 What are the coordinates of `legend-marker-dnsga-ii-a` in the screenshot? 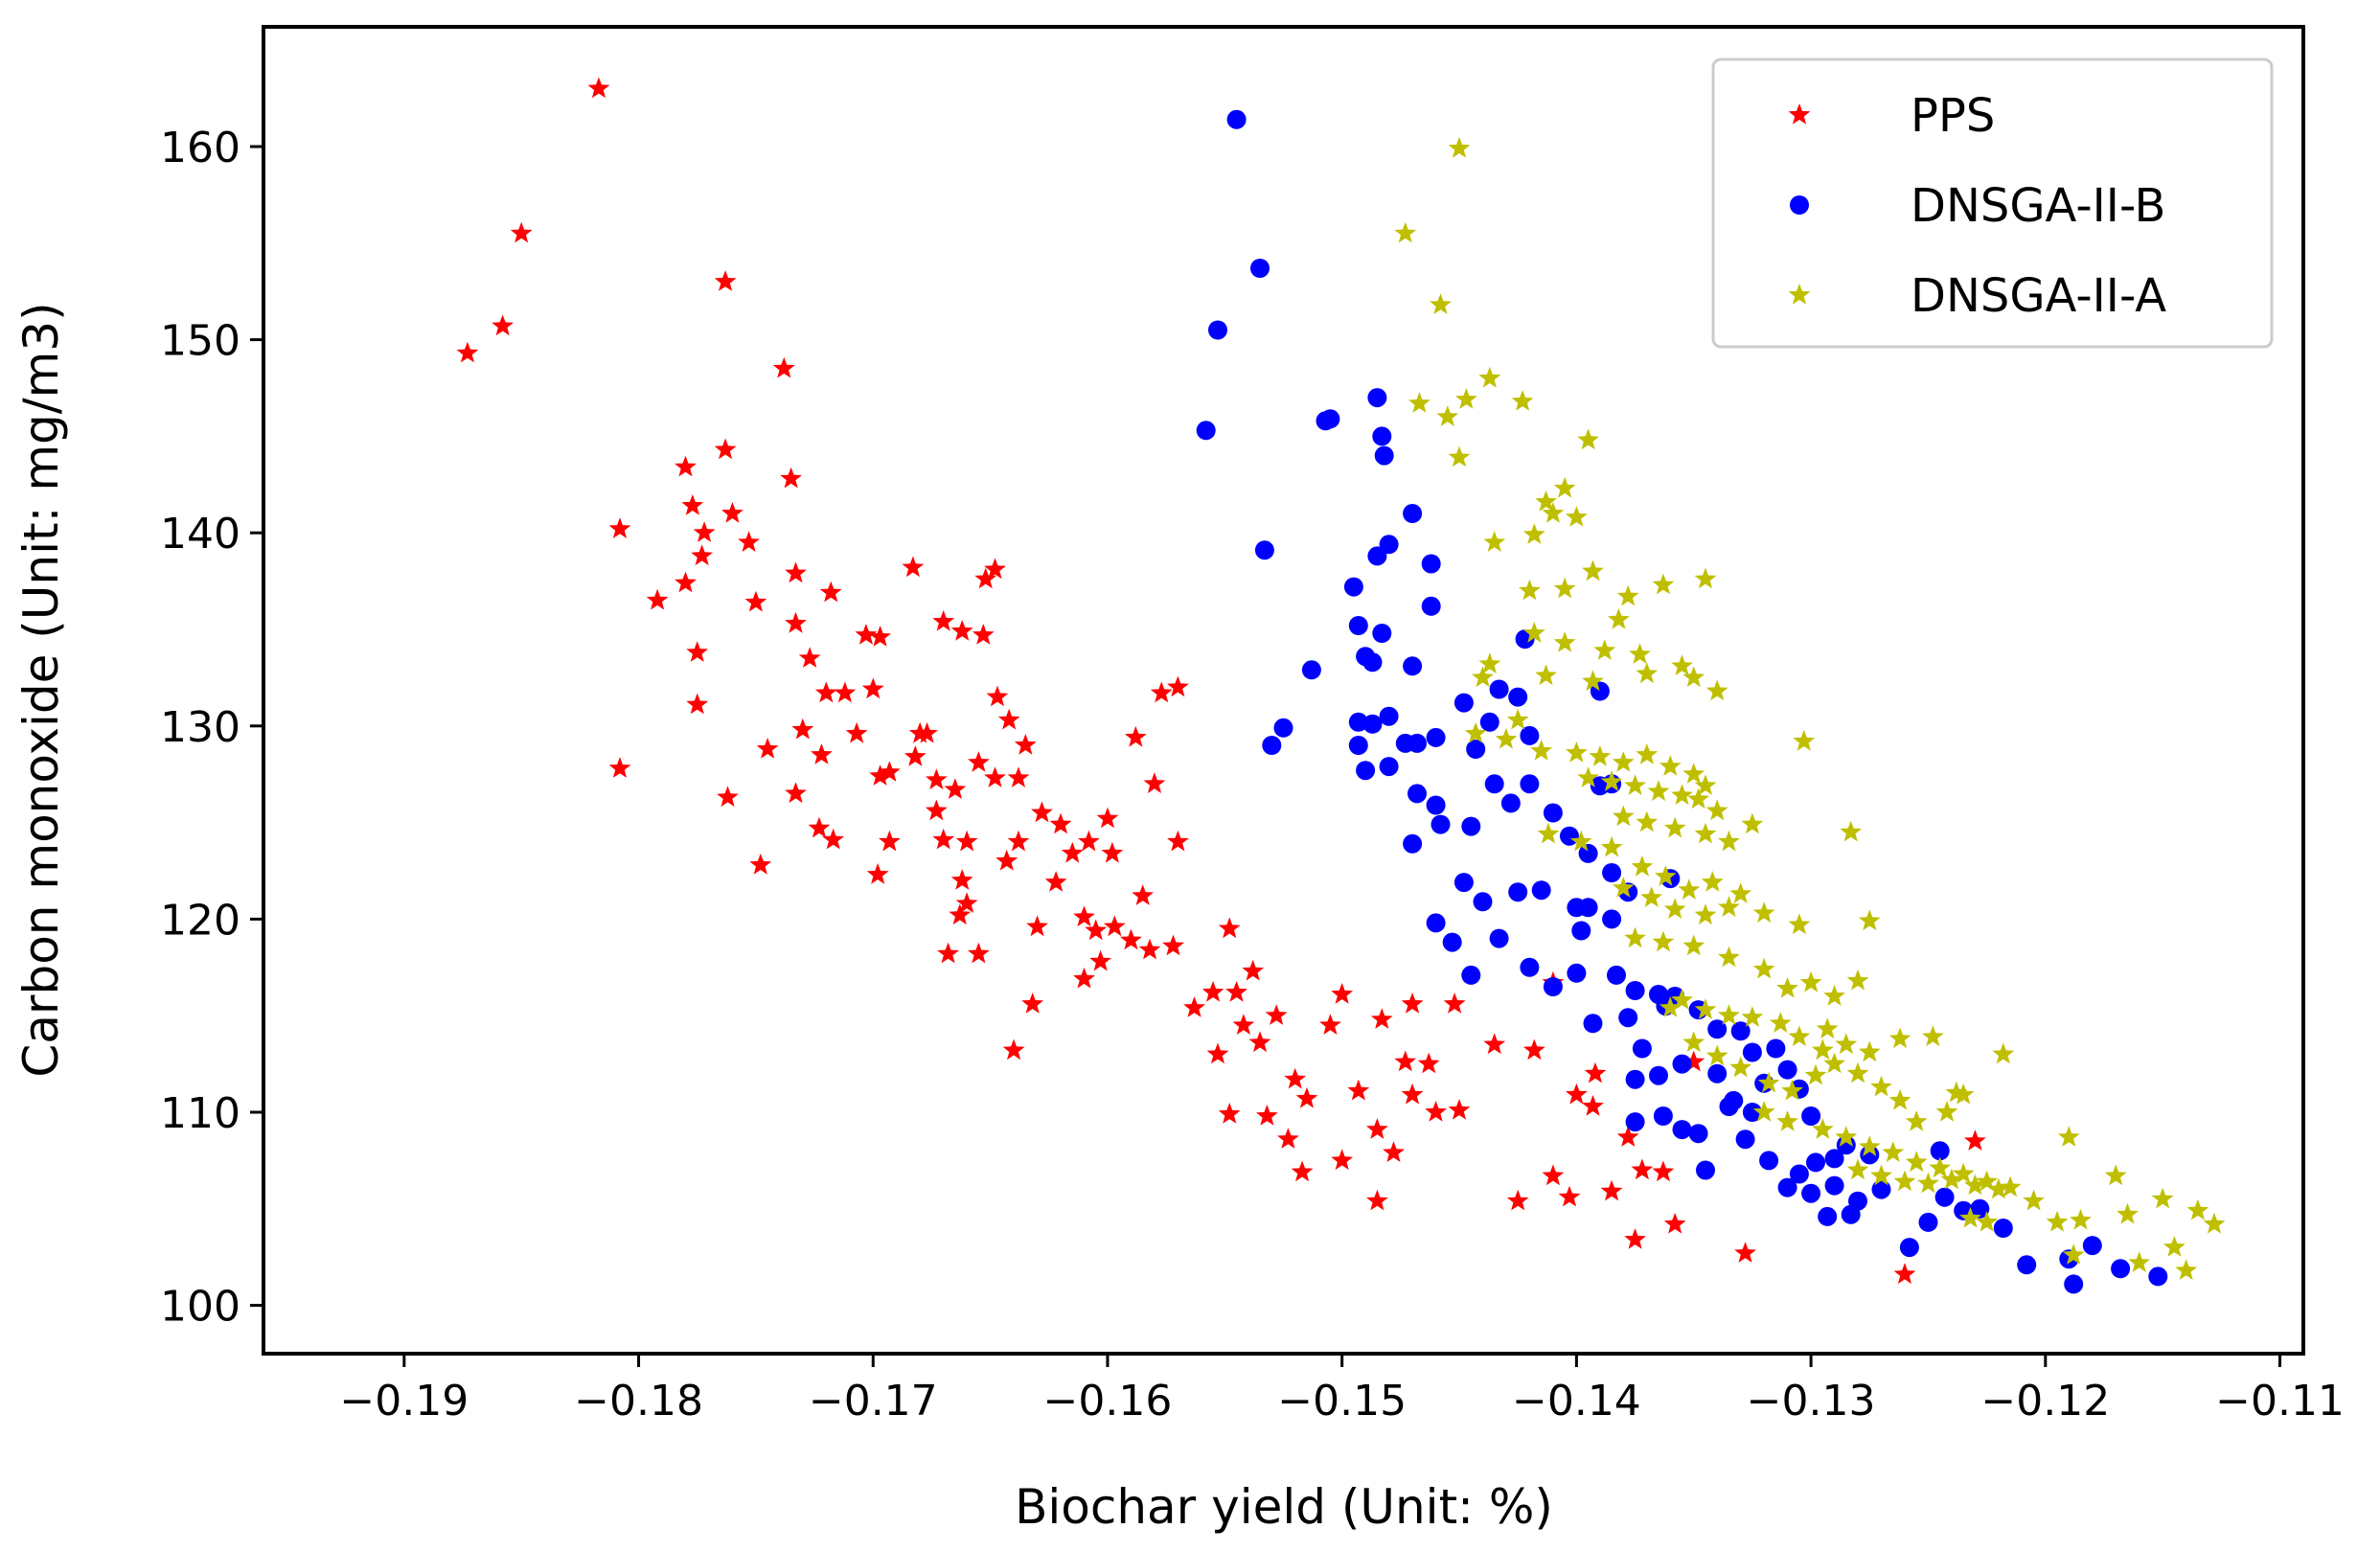 It's located at (1799, 294).